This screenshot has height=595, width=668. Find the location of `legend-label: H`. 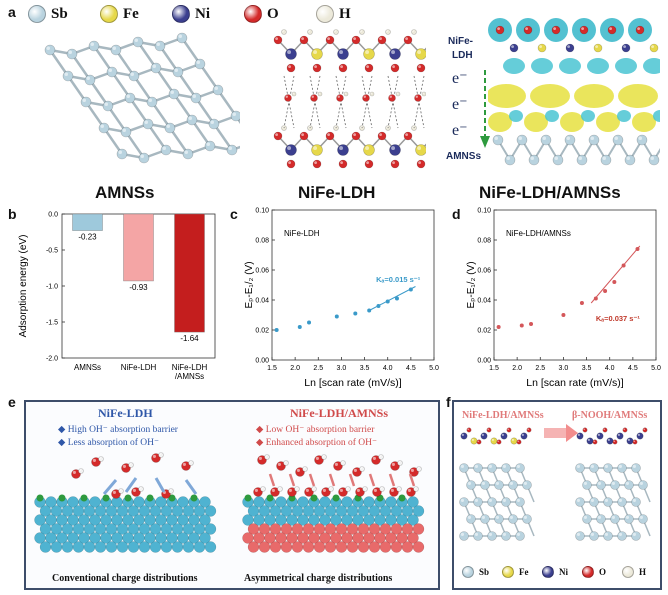

legend-label: H is located at coordinates (643, 572).